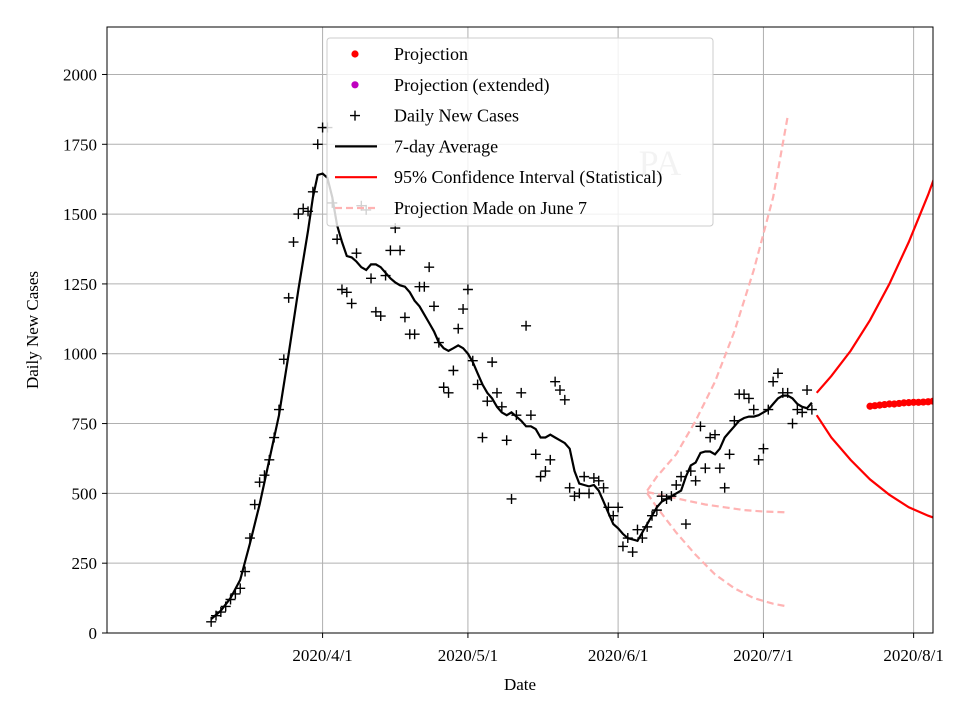  I want to click on legend-entry: Projection Made on June 7, so click(461, 208).